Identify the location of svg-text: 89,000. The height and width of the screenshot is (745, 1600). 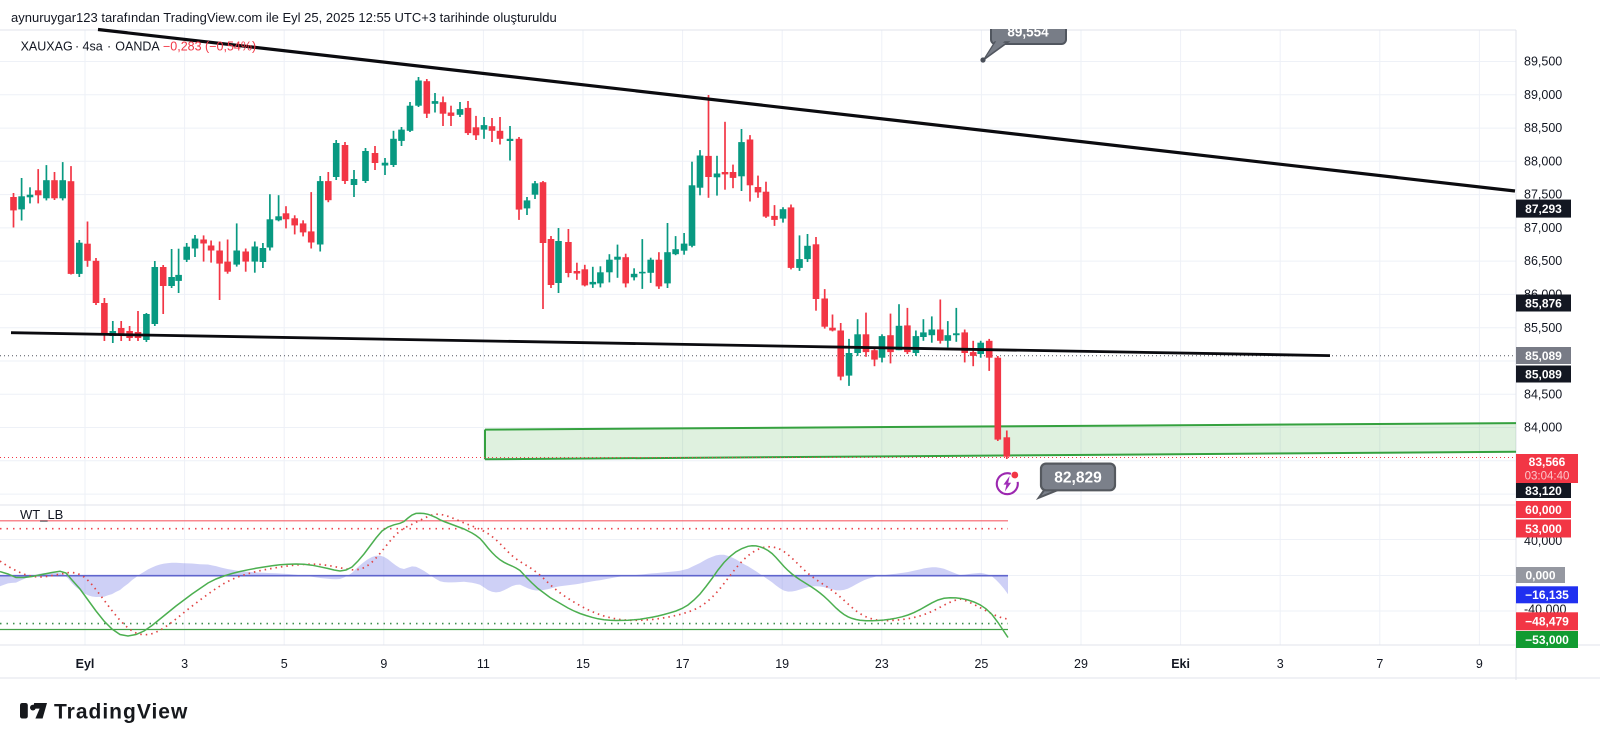
(1543, 95).